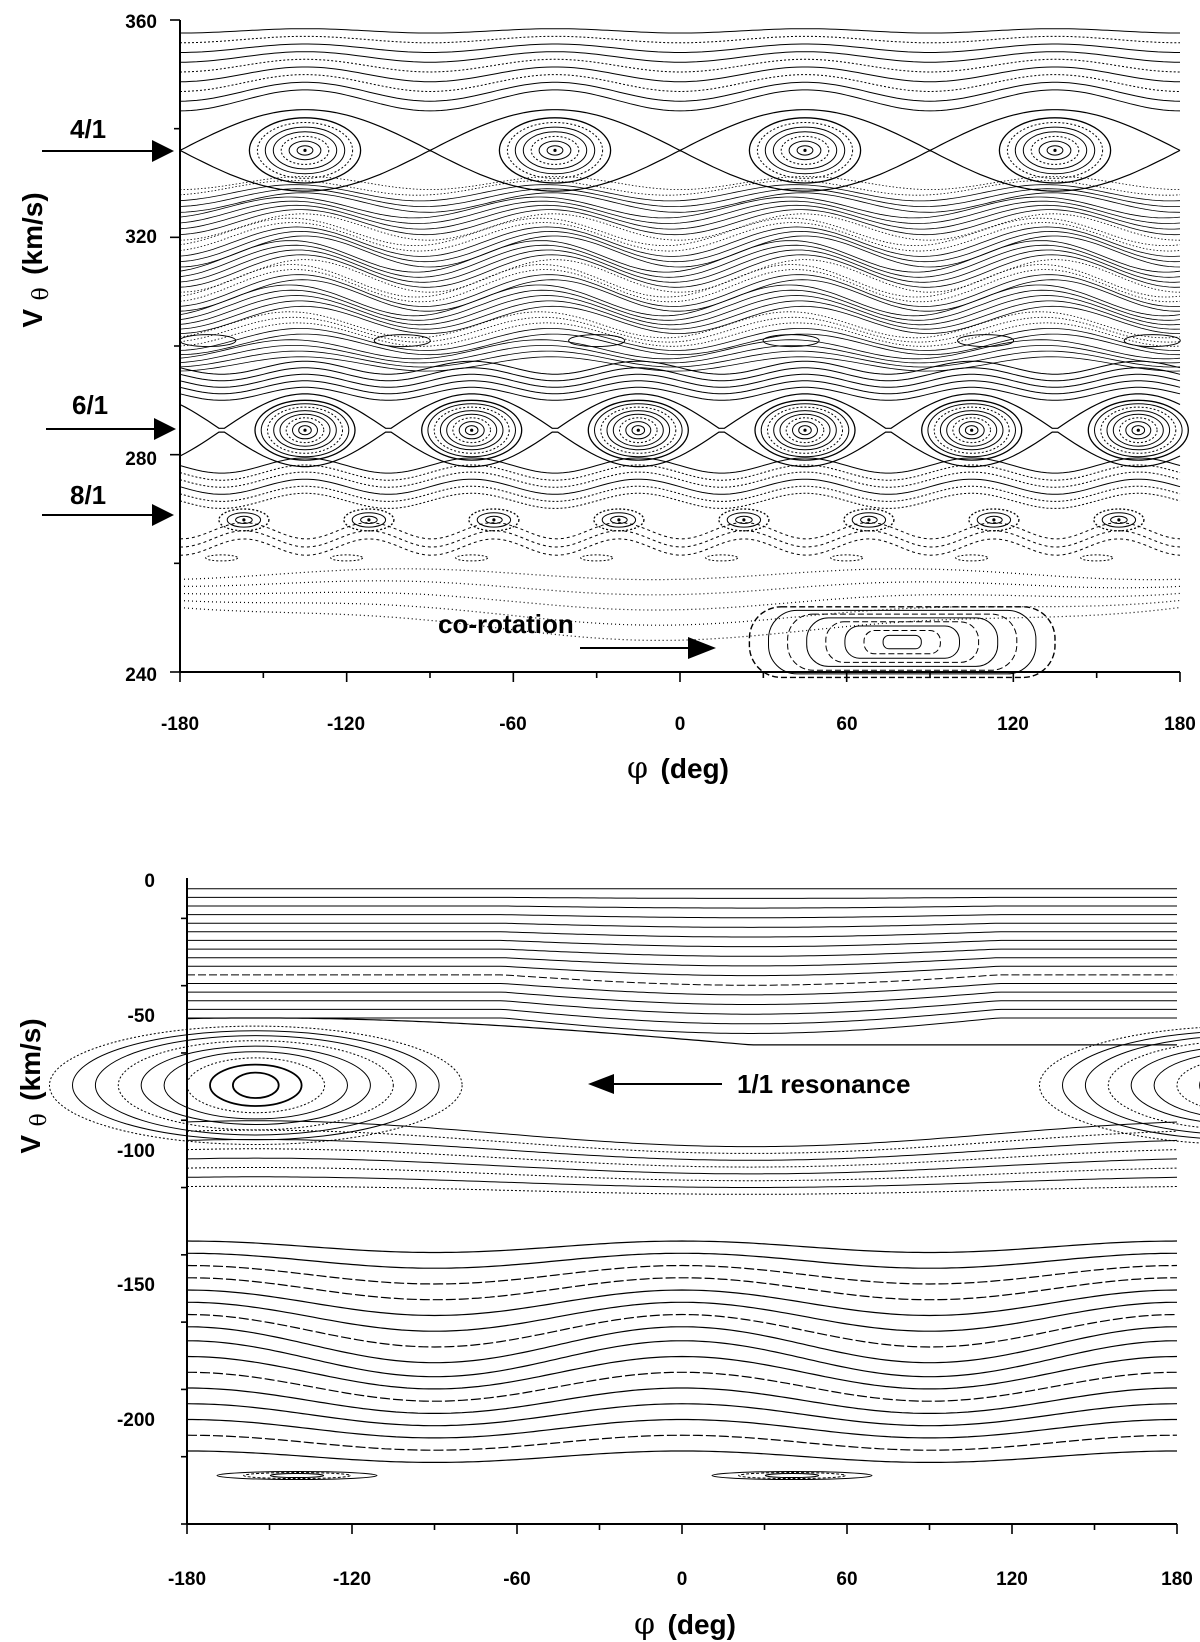 The height and width of the screenshot is (1642, 1200). Describe the element at coordinates (682, 1579) in the screenshot. I see `lower-xtick-label: 0` at that location.